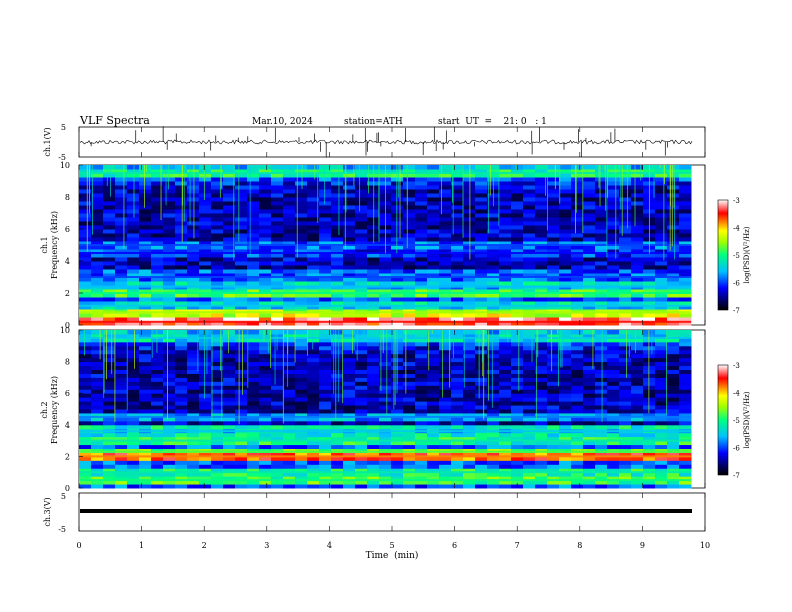 This screenshot has width=792, height=612. Describe the element at coordinates (204, 545) in the screenshot. I see `x-tick-label: 2` at that location.